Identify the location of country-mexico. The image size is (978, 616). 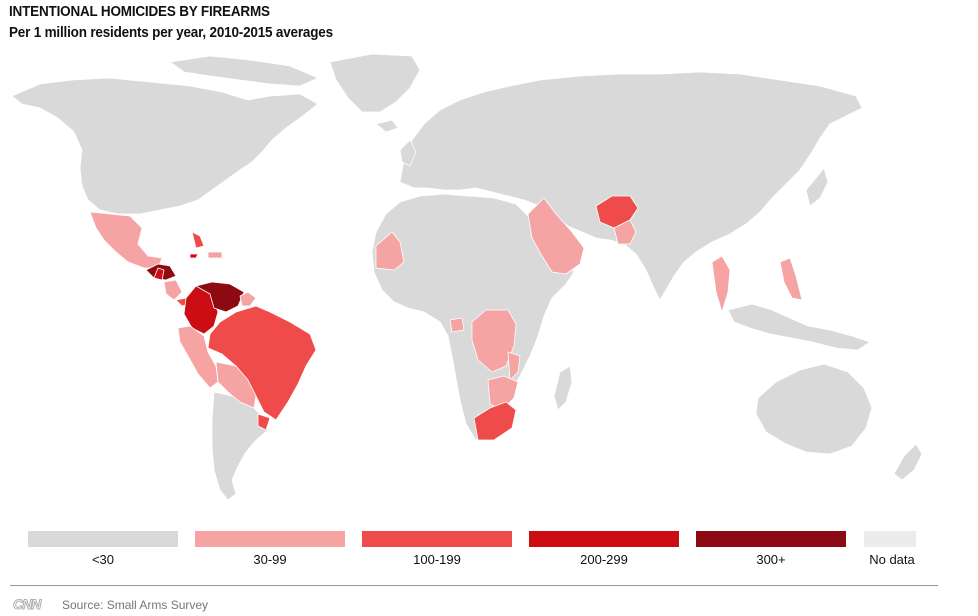
(126, 240).